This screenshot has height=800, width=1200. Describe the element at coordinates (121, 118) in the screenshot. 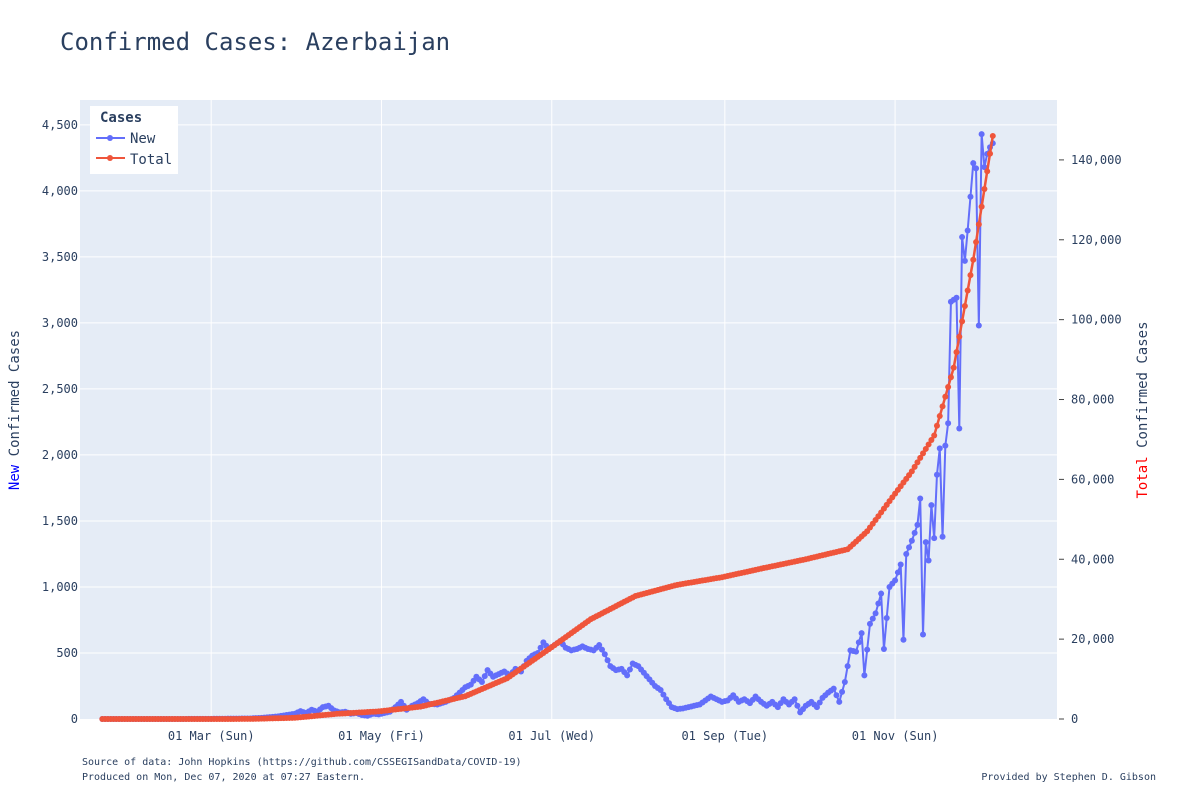

I see `legend-title: Cases` at that location.